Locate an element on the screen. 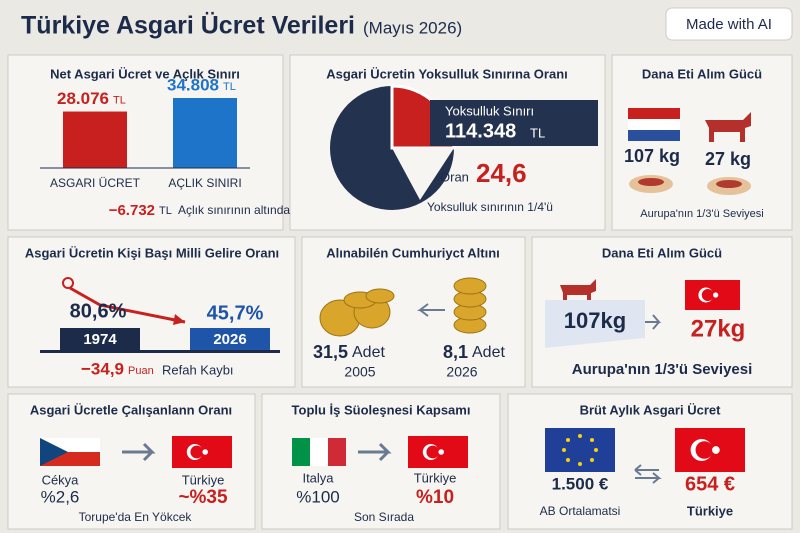 Image resolution: width=800 pixels, height=533 pixels. right-value: %10 is located at coordinates (435, 497).